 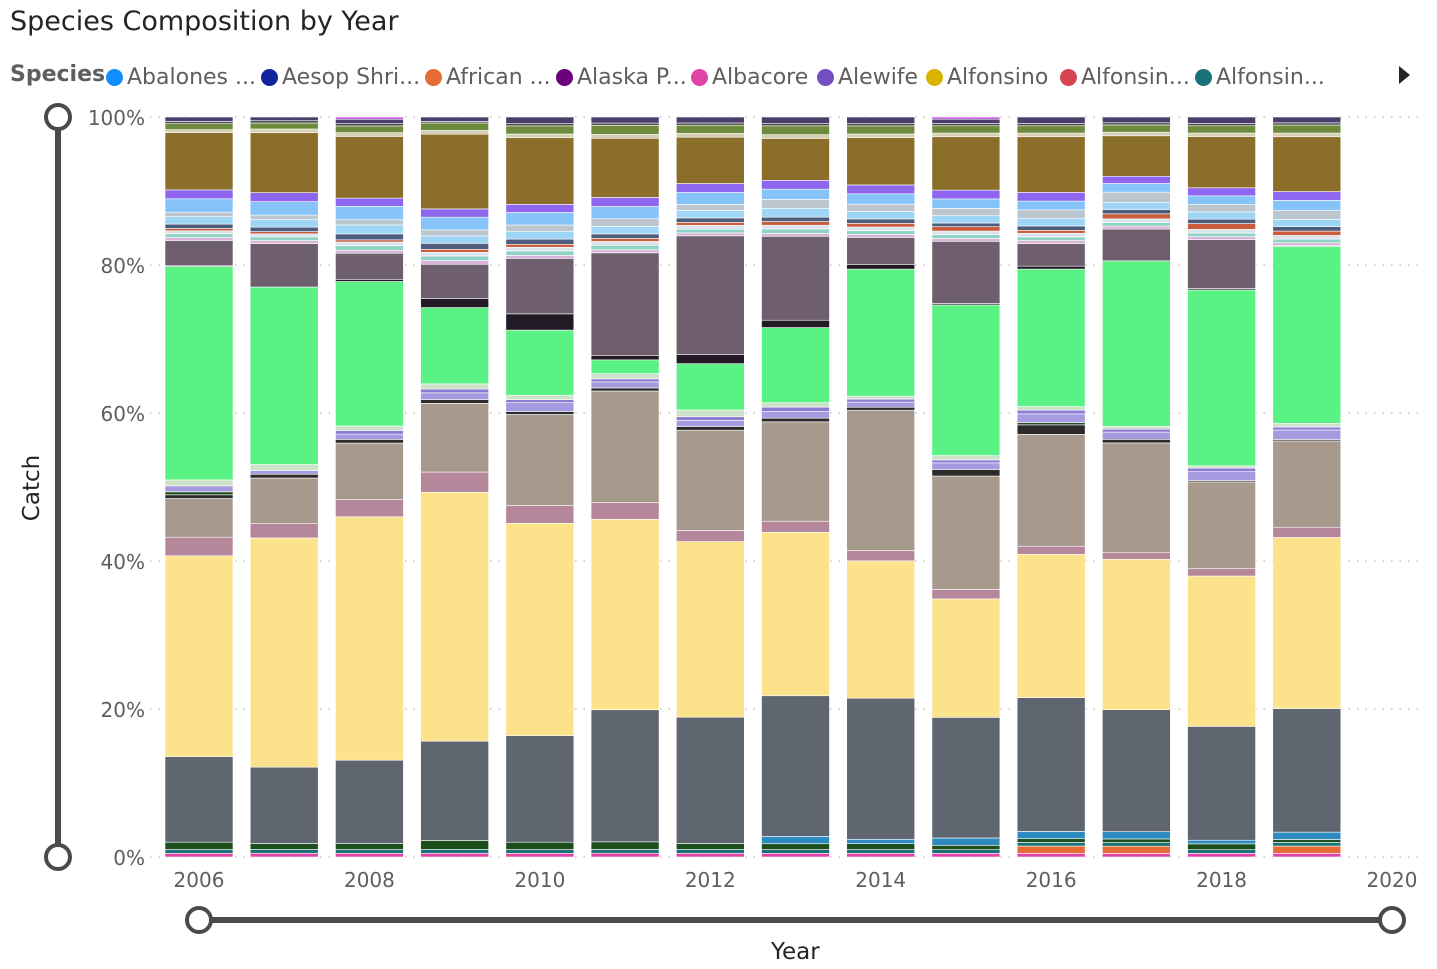 What do you see at coordinates (58, 117) in the screenshot?
I see `y-range-slider-top-handle` at bounding box center [58, 117].